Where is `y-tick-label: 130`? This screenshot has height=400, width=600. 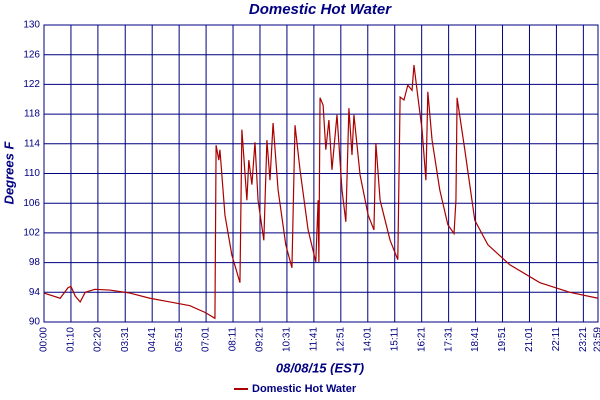 y-tick-label: 130 is located at coordinates (31, 25).